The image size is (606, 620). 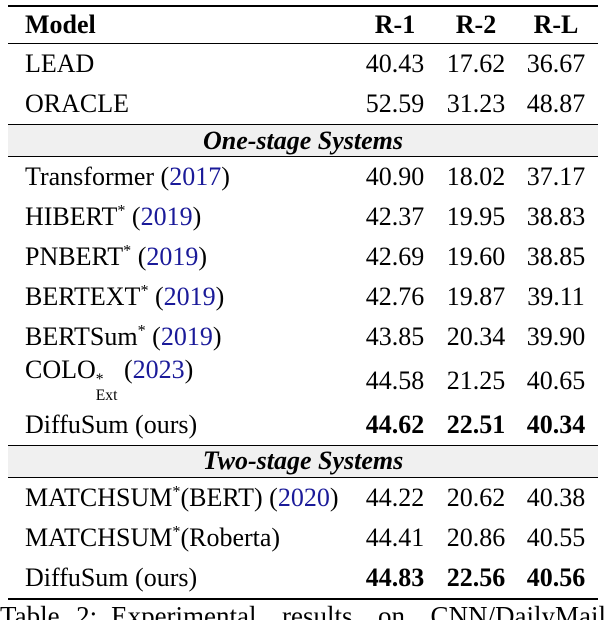 I want to click on model-name-cell: HIBERT* (2019), so click(x=180, y=217).